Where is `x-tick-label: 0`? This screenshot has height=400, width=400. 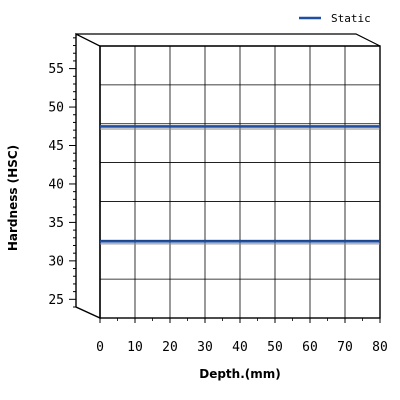 x-tick-label: 0 is located at coordinates (100, 347).